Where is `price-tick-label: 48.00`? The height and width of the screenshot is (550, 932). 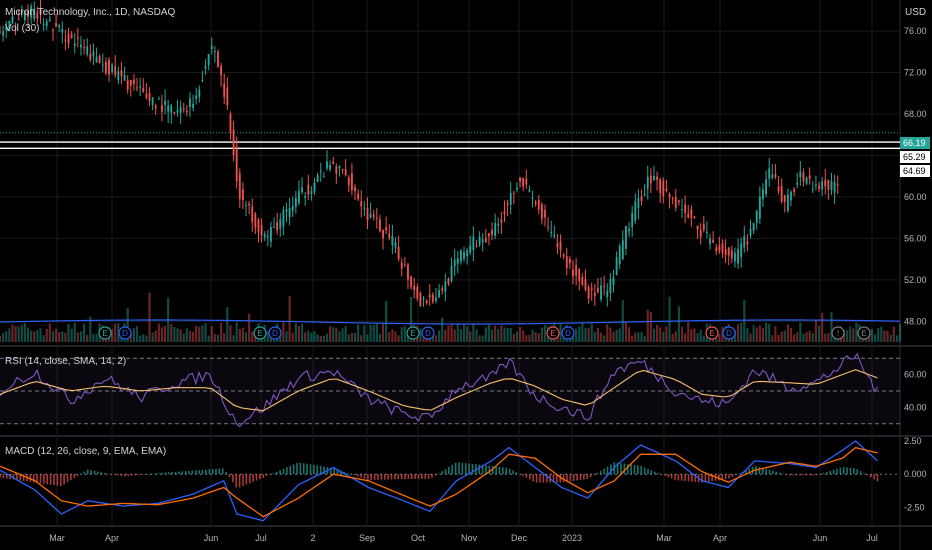 price-tick-label: 48.00 is located at coordinates (915, 321).